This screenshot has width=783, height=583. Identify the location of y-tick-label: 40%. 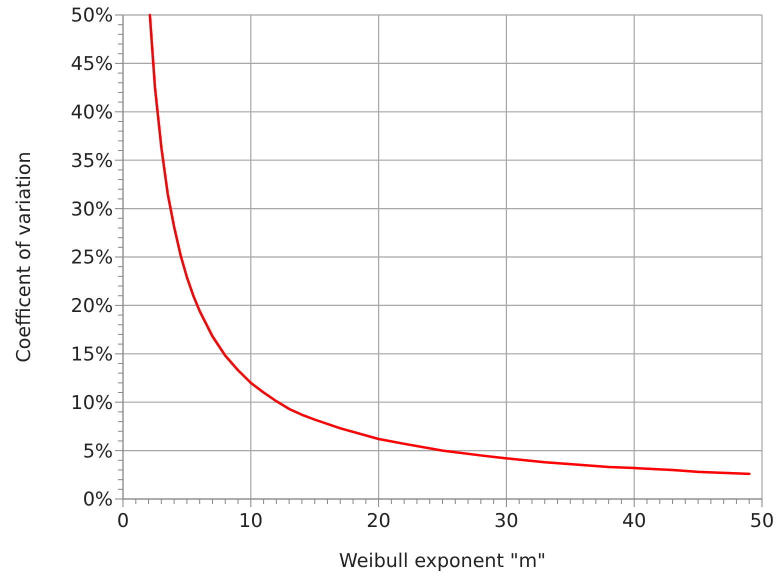
(91, 112).